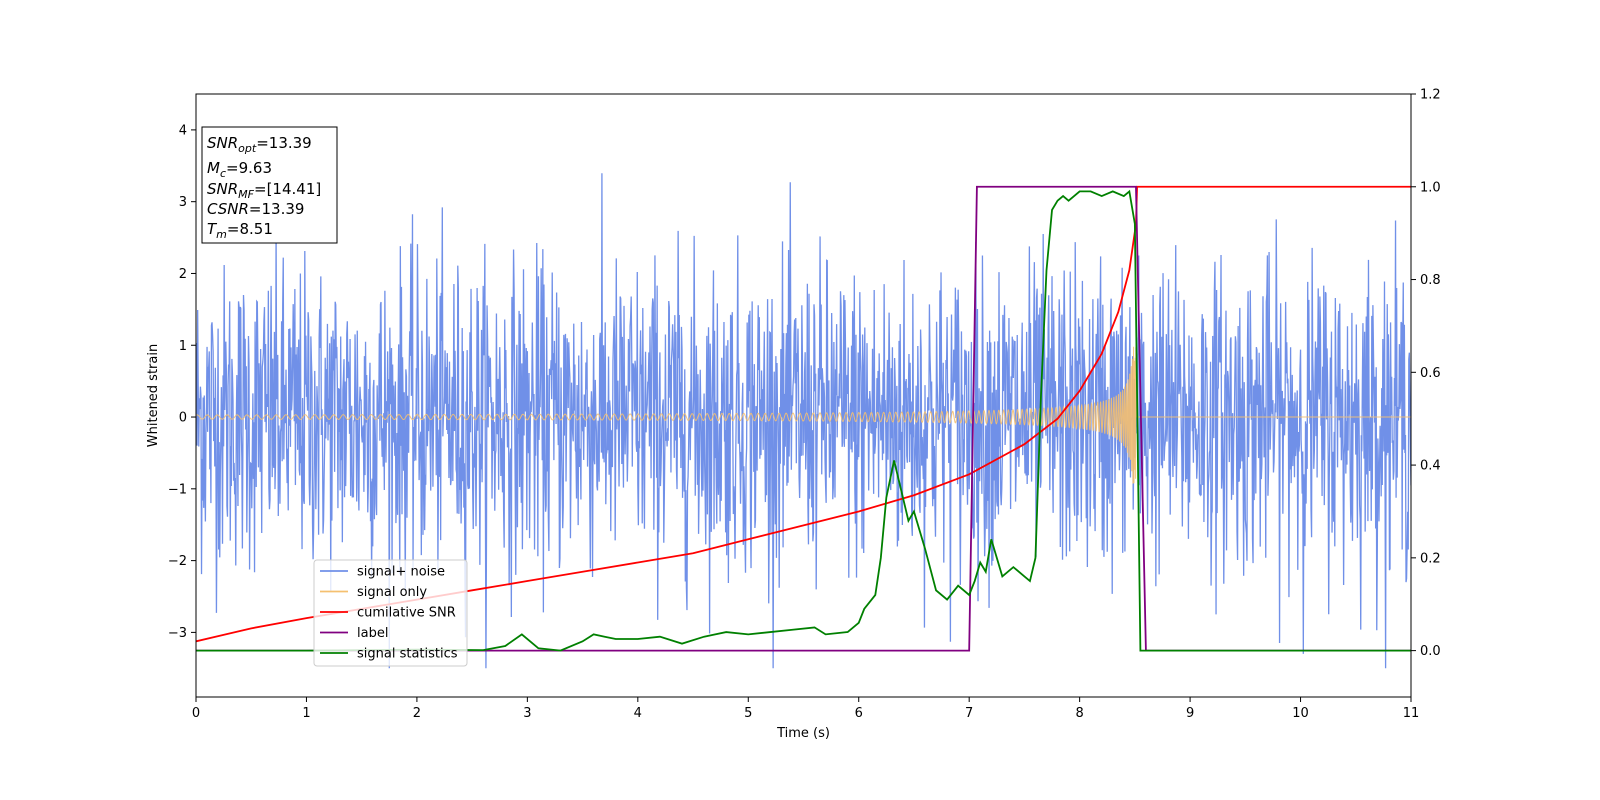 The height and width of the screenshot is (800, 1600). I want to click on y-left-tick-label: 0, so click(183, 418).